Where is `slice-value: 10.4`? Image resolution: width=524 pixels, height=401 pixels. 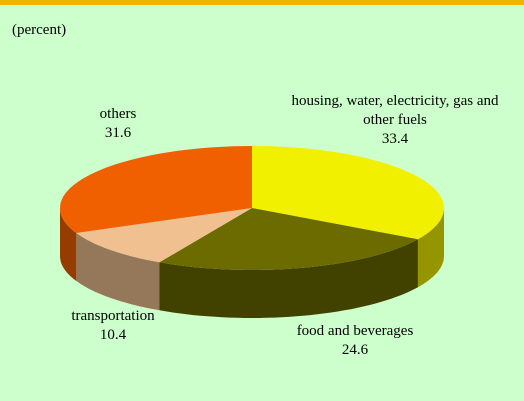 slice-value: 10.4 is located at coordinates (113, 335).